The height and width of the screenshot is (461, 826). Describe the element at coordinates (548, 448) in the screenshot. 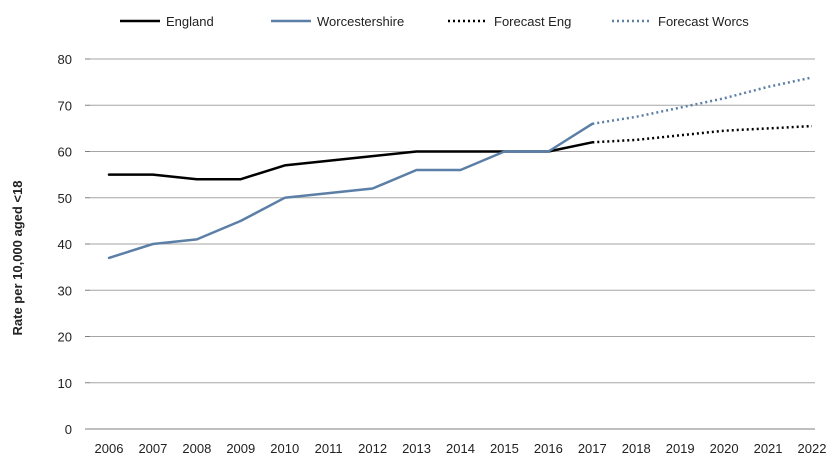

I see `x-tick-label: 2016` at that location.